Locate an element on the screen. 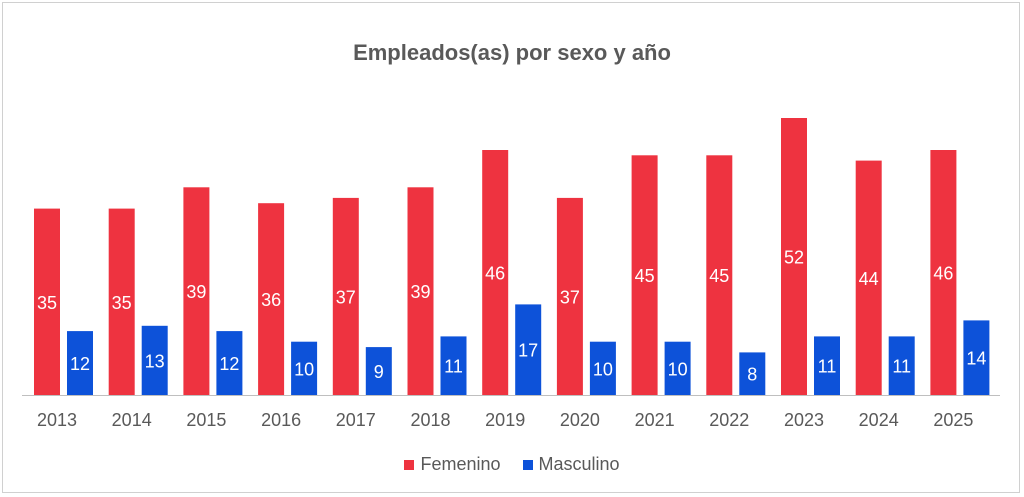 The image size is (1024, 497). bar-masculino-2023 is located at coordinates (827, 365).